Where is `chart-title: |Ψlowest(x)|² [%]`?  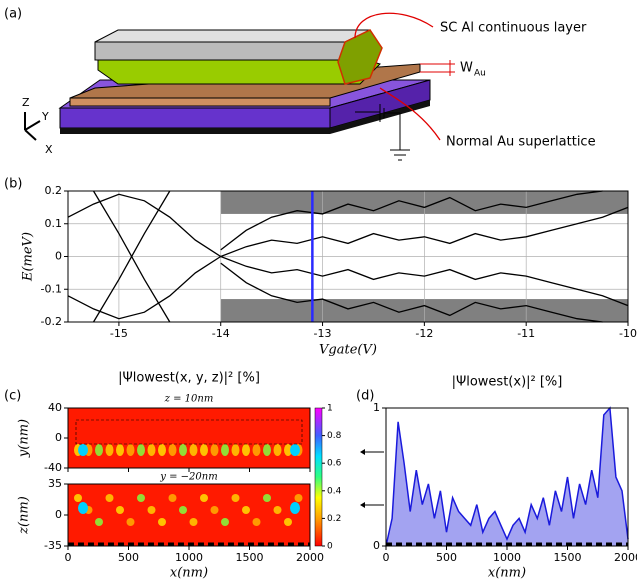 chart-title: |Ψlowest(x)|² [%] is located at coordinates (507, 382).